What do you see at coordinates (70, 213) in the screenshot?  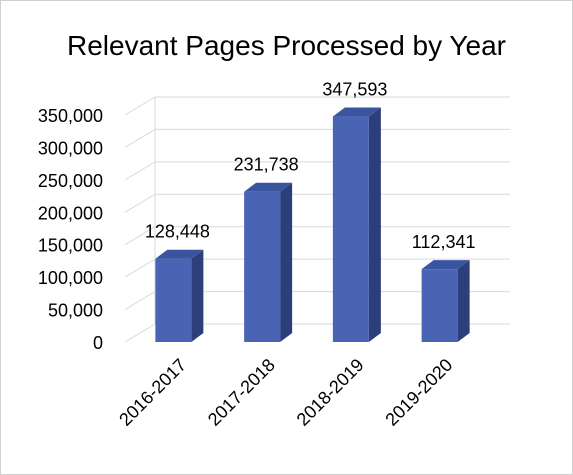 I see `y-tick-label-4: 200,000` at bounding box center [70, 213].